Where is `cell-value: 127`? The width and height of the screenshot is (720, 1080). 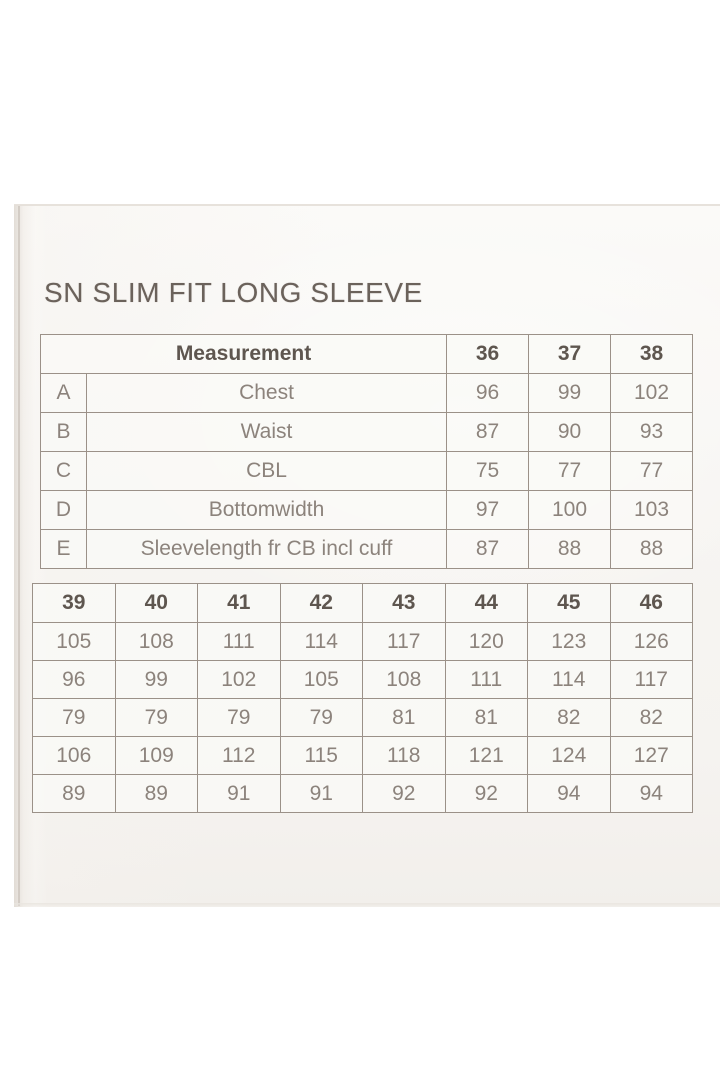 cell-value: 127 is located at coordinates (651, 755).